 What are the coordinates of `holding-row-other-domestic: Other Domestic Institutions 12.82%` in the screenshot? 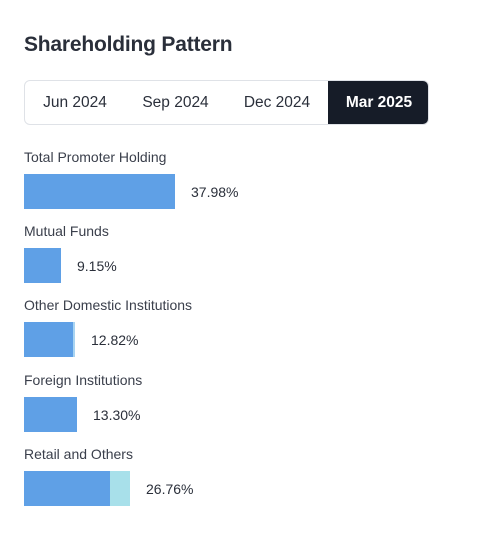 It's located at (234, 328).